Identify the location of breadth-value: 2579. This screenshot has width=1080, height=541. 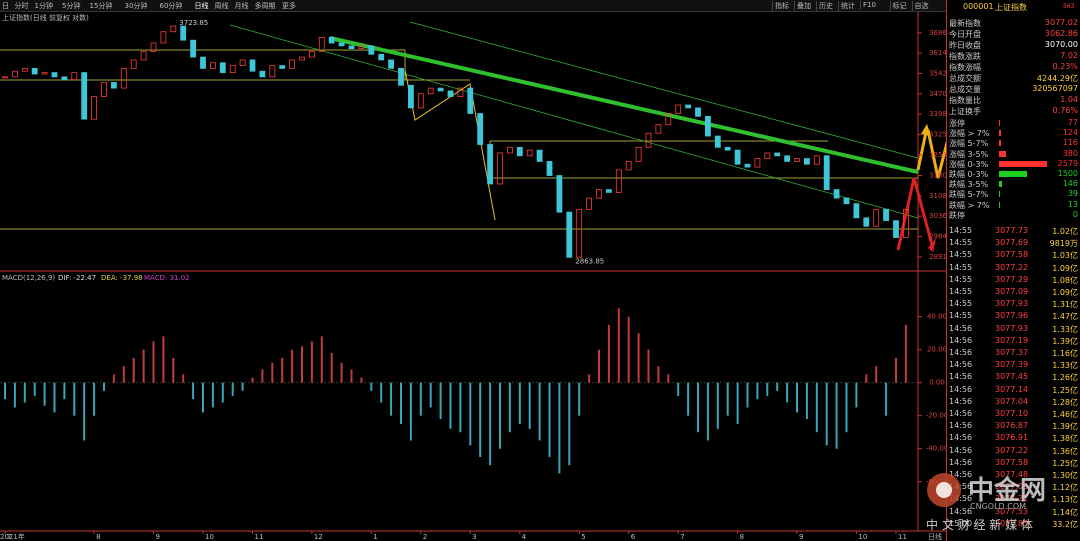
(1067, 163).